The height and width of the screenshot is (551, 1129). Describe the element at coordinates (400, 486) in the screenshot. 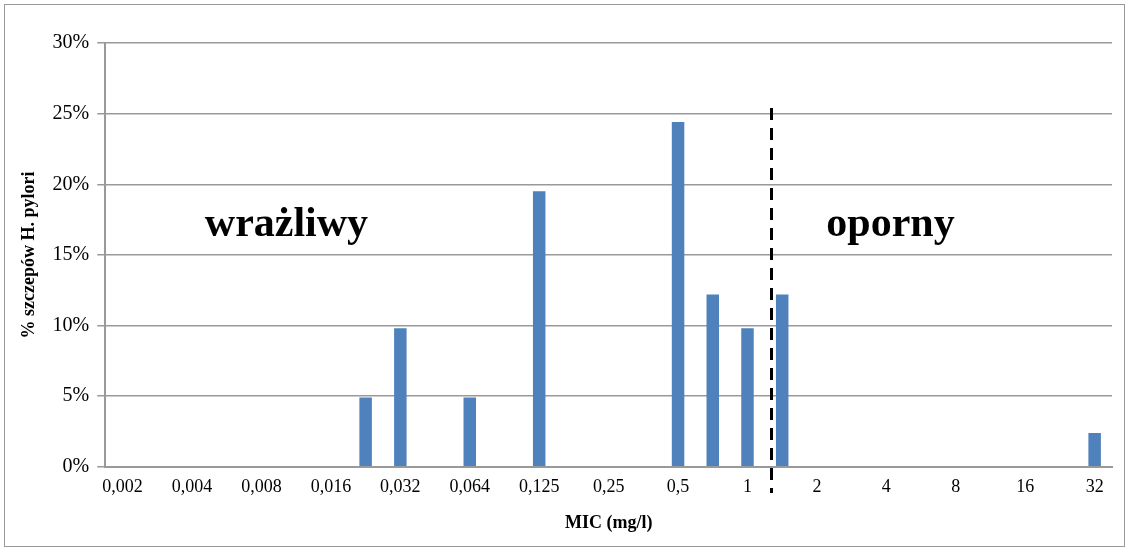

I see `x-tick-label: 0,032` at that location.